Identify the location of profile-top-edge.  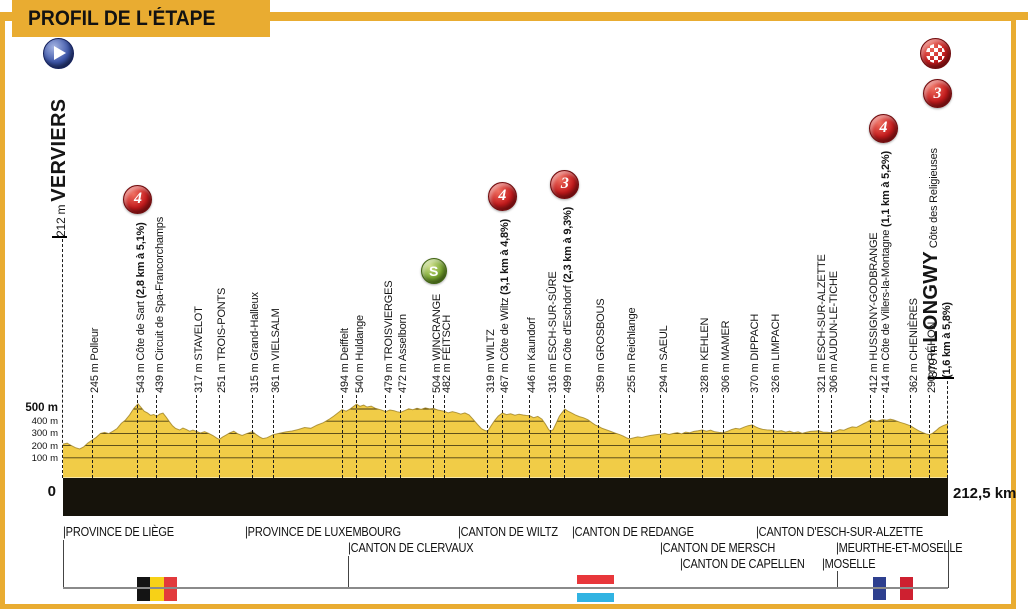
(505, 426).